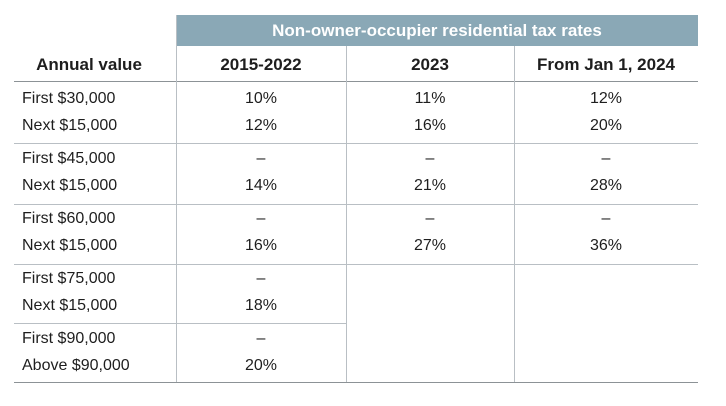 The width and height of the screenshot is (726, 406). I want to click on row-label: Above $90,000, so click(76, 365).